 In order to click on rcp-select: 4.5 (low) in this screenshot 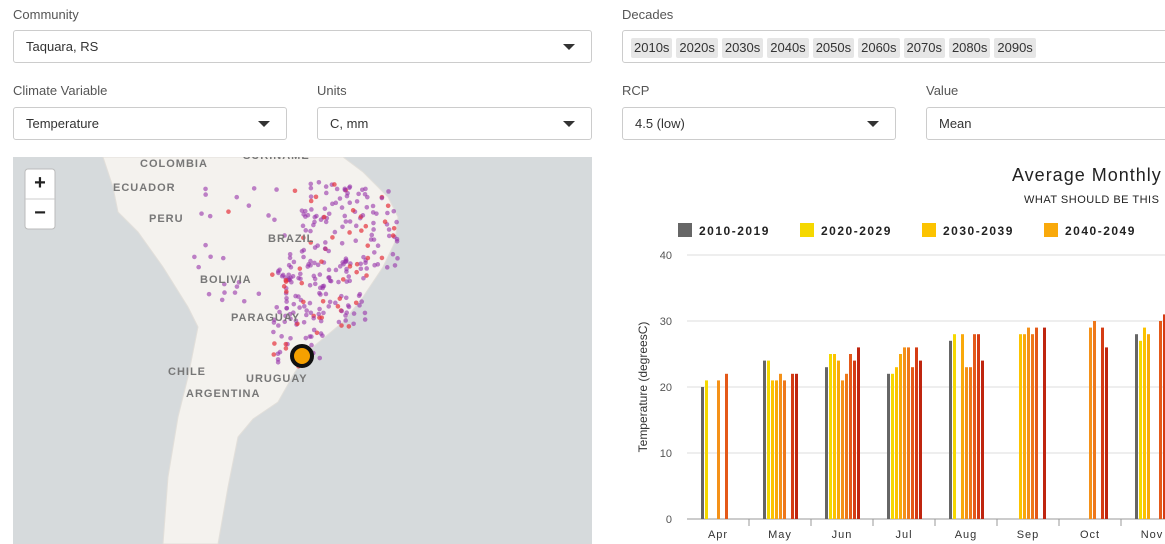, I will do `click(759, 123)`.